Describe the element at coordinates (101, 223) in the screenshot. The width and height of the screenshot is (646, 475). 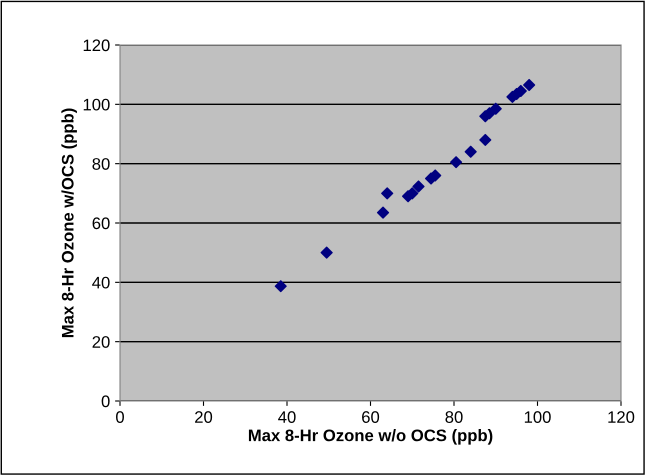
I see `y-tick-label: 60` at that location.